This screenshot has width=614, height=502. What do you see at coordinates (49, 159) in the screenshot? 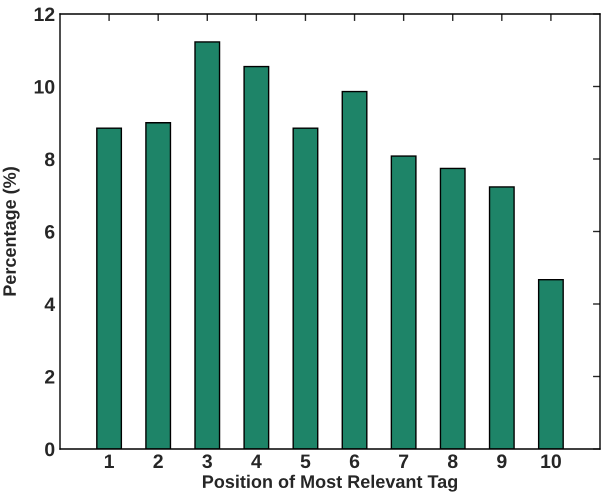
I see `y-tick-label: 8` at bounding box center [49, 159].